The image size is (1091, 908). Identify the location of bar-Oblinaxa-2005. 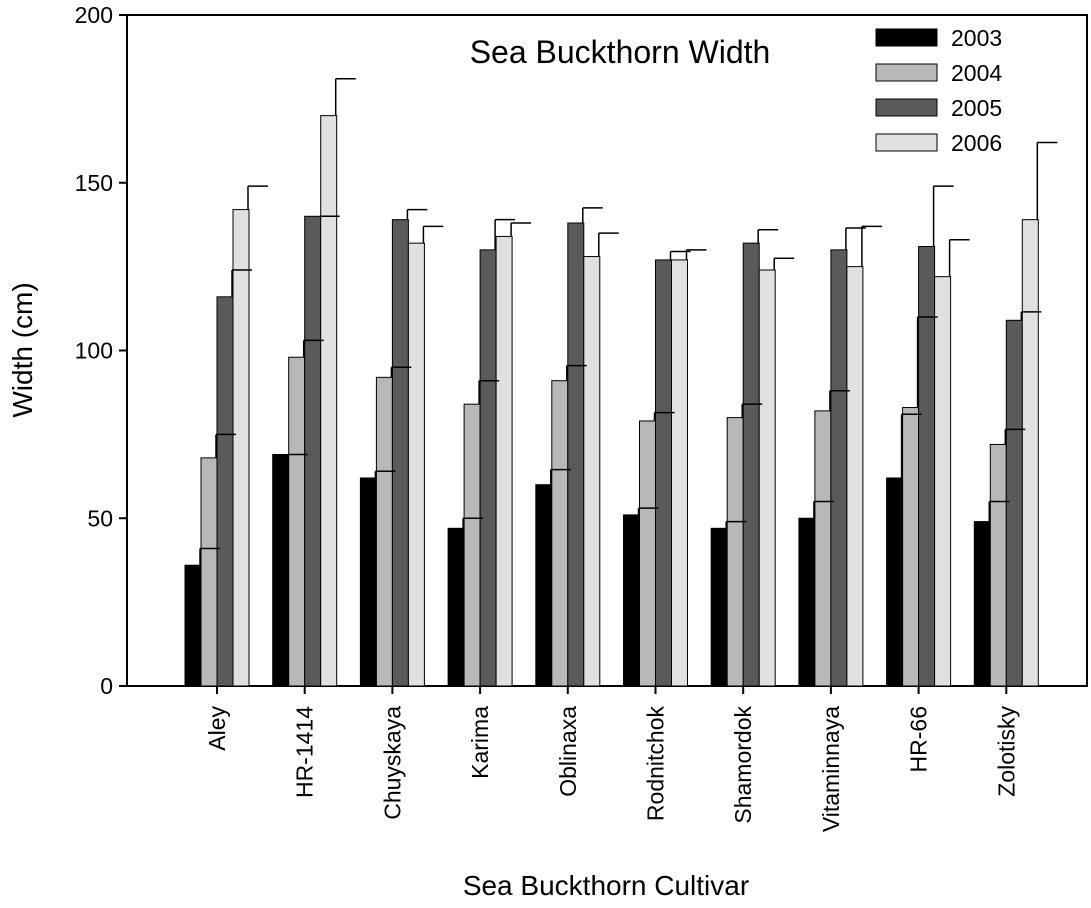
(576, 454).